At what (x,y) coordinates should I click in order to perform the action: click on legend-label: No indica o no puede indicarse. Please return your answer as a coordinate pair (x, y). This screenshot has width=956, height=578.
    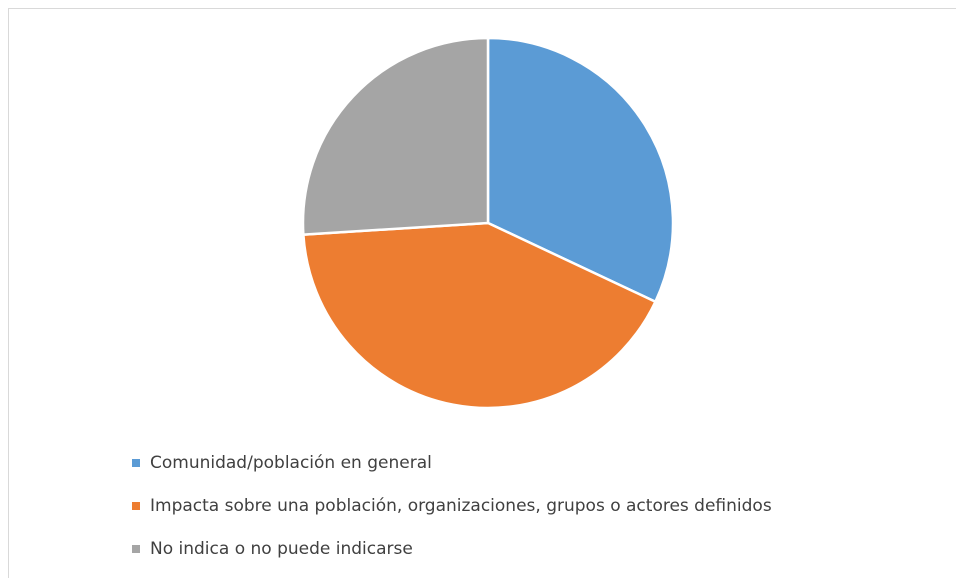
    Looking at the image, I should click on (281, 549).